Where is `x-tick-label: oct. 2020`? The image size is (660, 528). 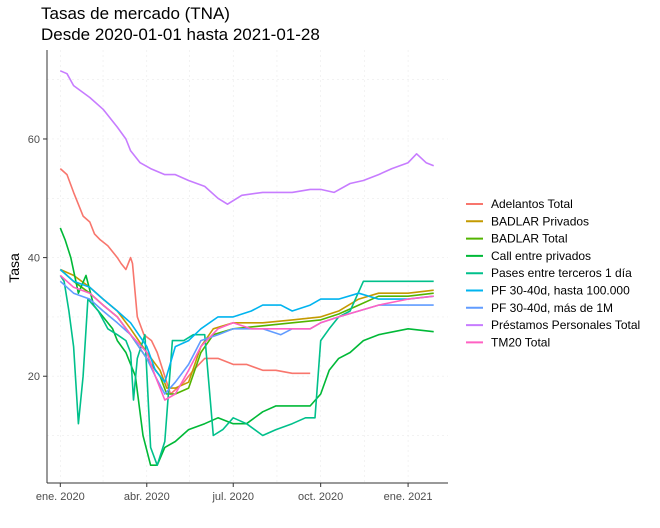
x-tick-label: oct. 2020 is located at coordinates (320, 497).